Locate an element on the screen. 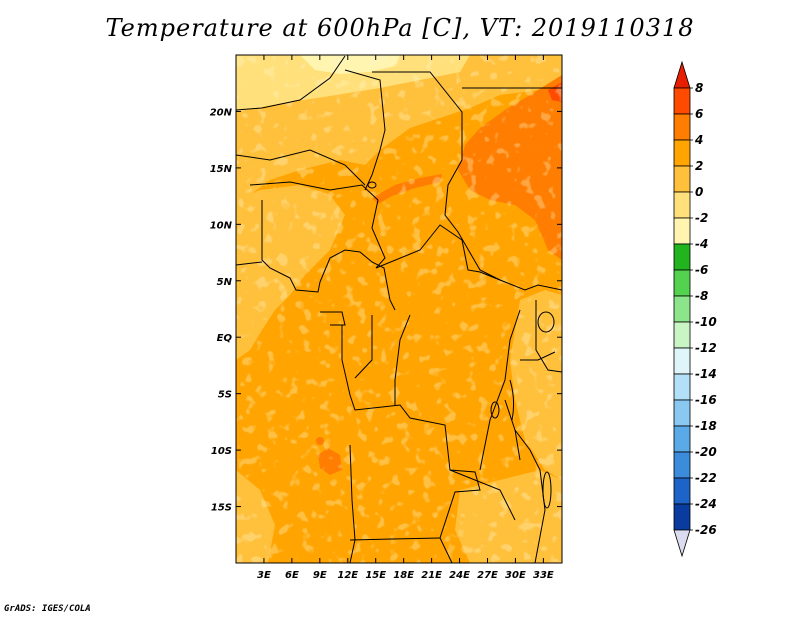 This screenshot has height=618, width=800. colorbar-label: -8 is located at coordinates (701, 296).